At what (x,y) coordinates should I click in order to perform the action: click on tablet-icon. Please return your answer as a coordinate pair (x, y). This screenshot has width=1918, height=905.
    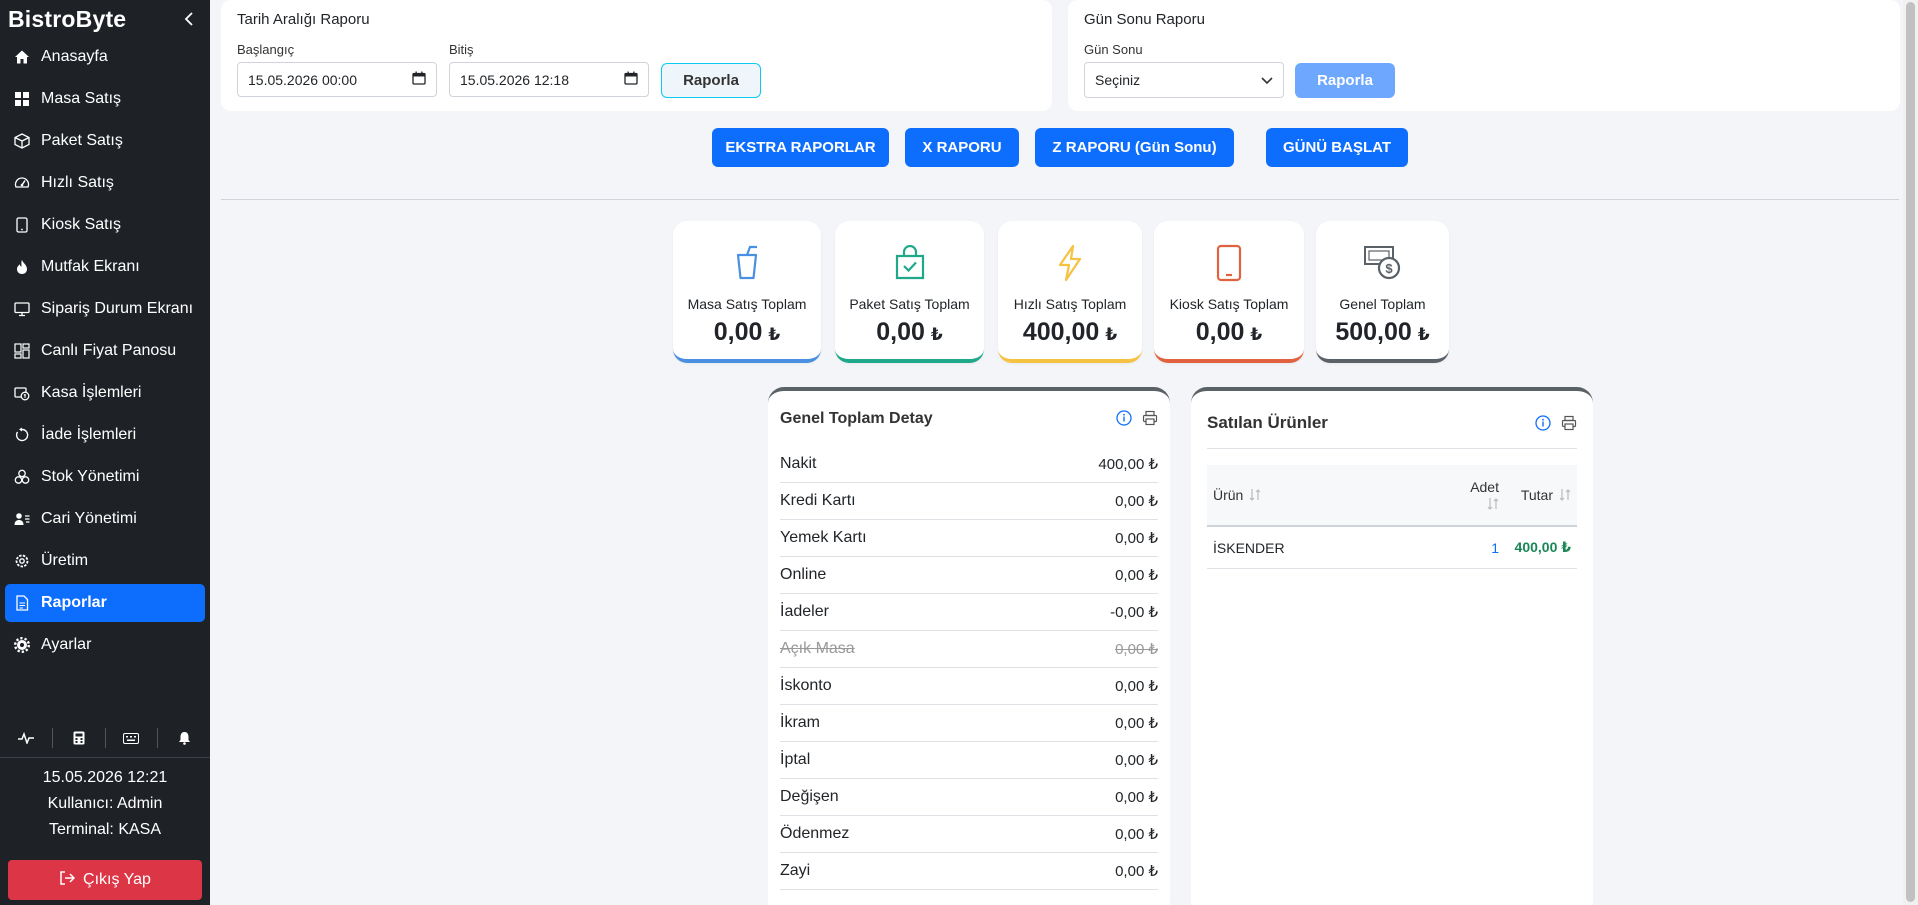
    Looking at the image, I should click on (1229, 263).